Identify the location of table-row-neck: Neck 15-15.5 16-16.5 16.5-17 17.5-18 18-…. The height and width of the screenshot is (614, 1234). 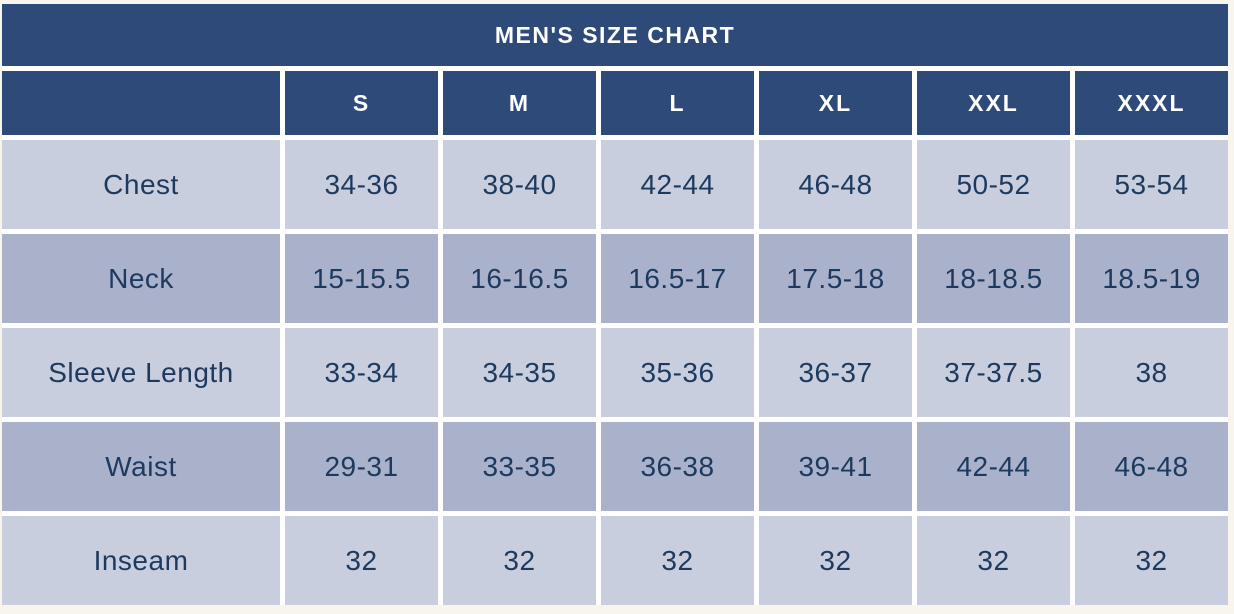
(615, 278).